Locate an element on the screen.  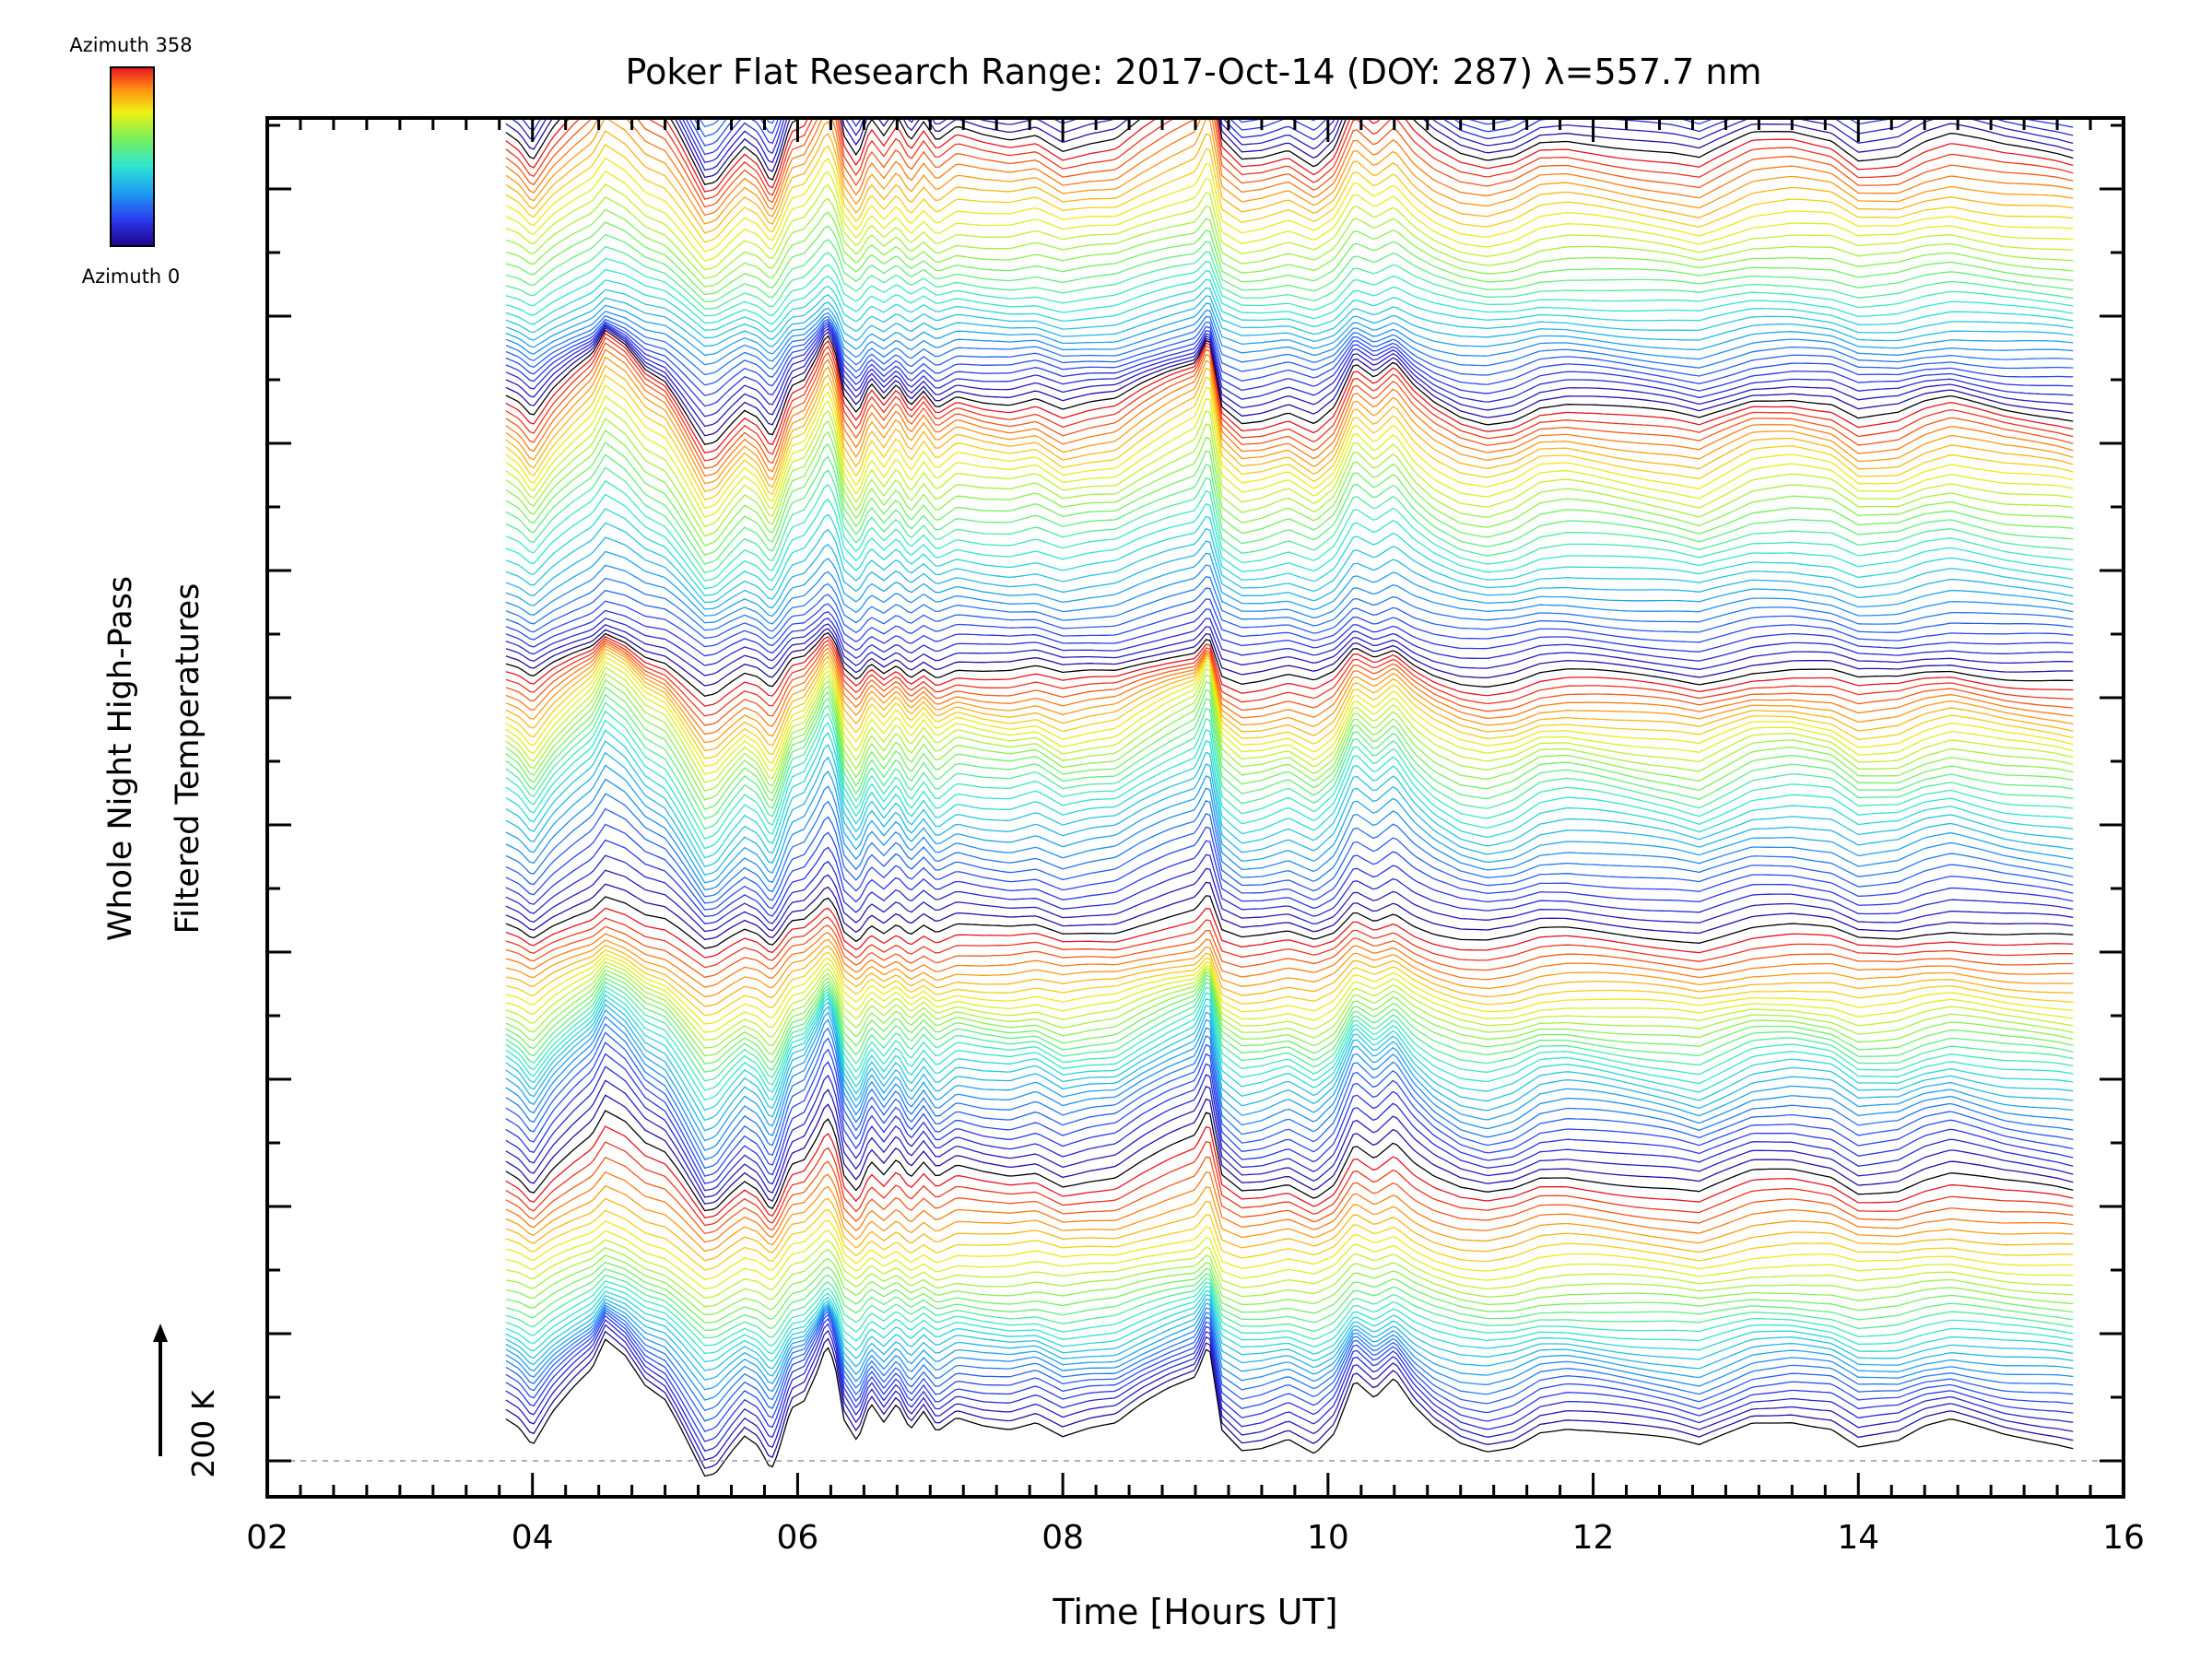
x-tick-label: 10 is located at coordinates (1328, 1538).